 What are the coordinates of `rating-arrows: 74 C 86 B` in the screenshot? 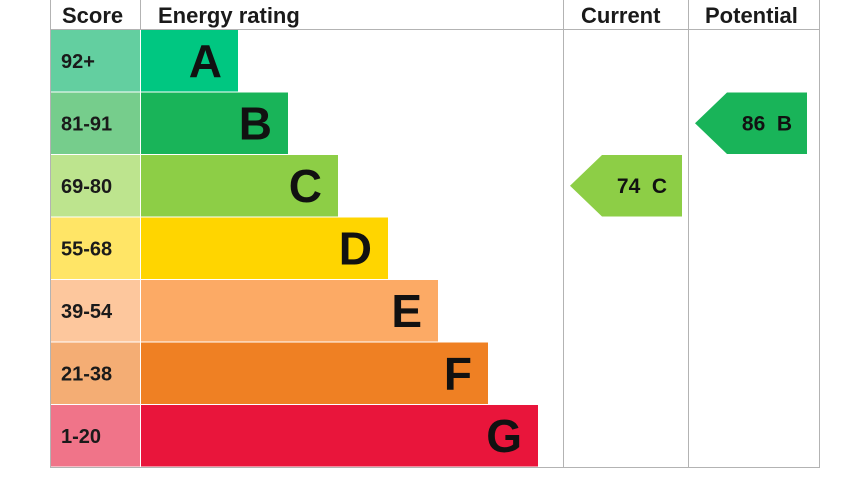 It's located at (688, 154).